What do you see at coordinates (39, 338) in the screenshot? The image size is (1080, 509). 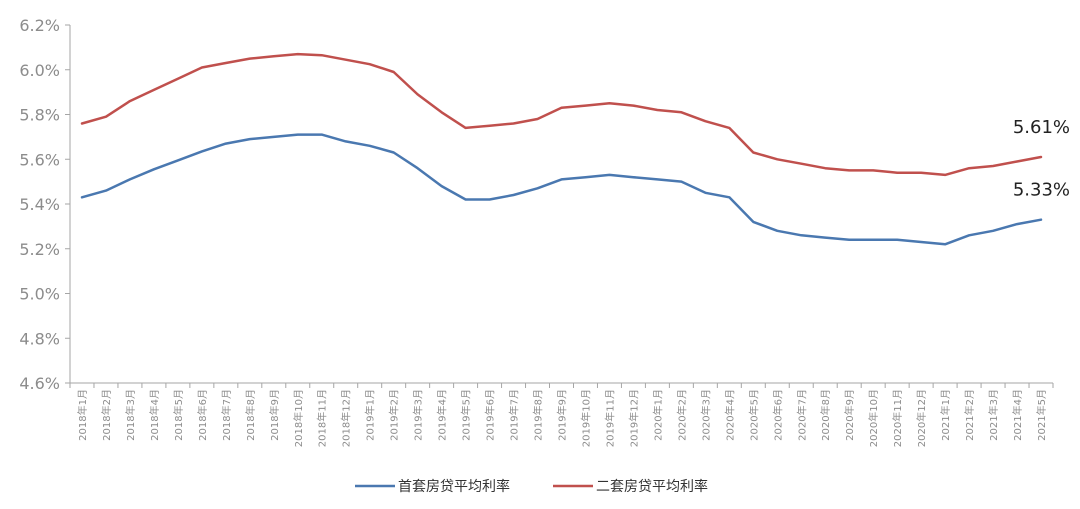 I see `y-tick-label: 4.8%` at bounding box center [39, 338].